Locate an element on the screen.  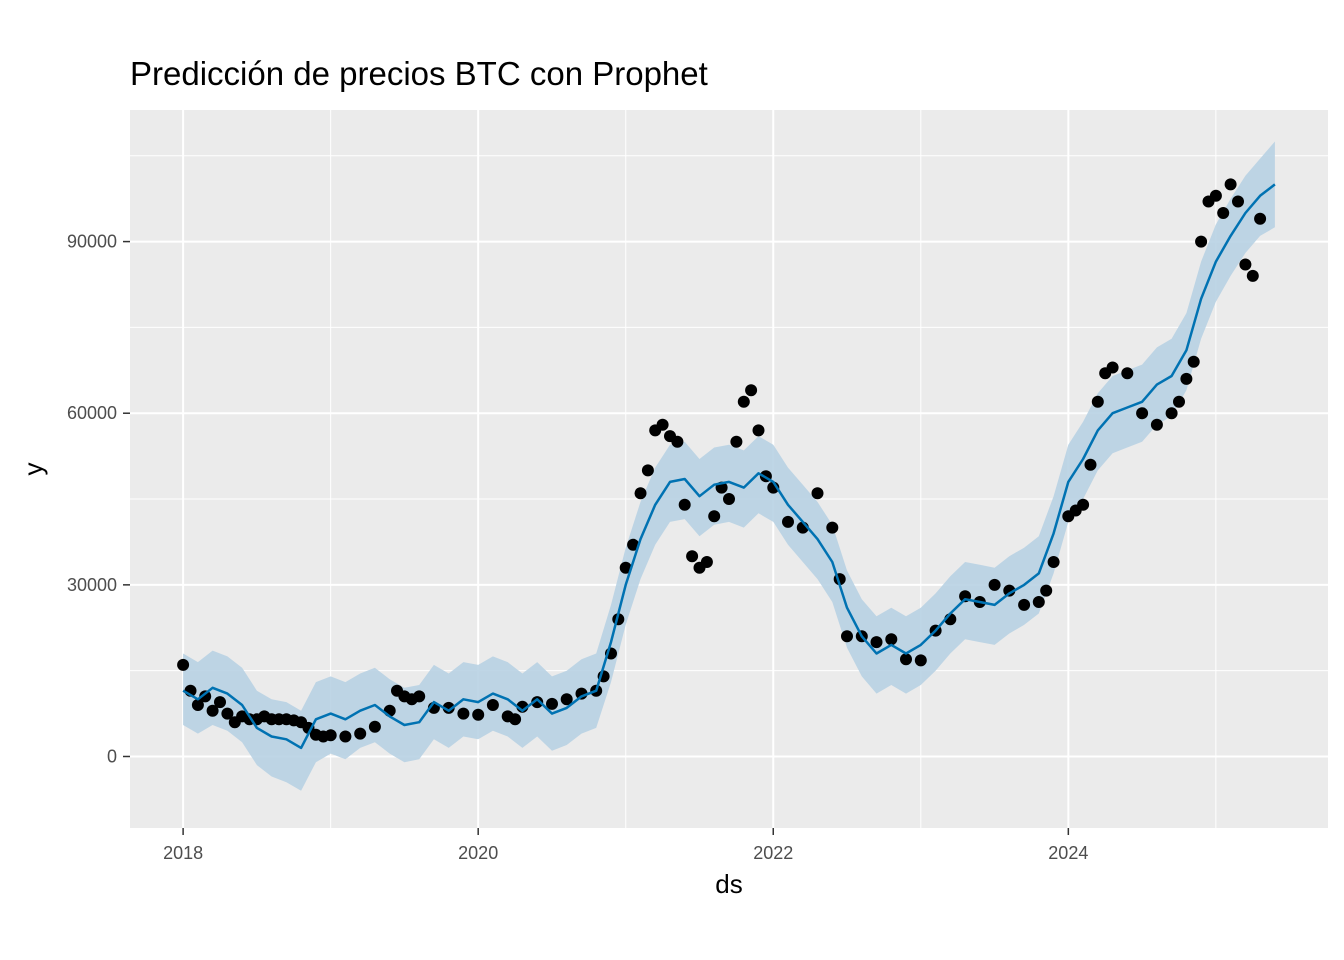
y-tick-label: 90000 is located at coordinates (92, 242).